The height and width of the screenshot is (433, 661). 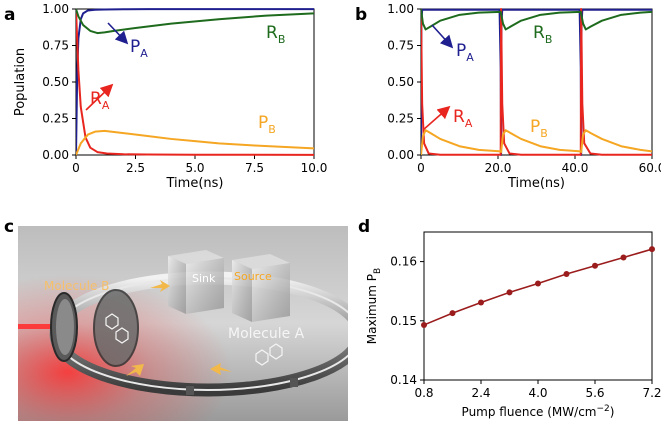 I want to click on x-tick-label: 0, so click(x=421, y=168).